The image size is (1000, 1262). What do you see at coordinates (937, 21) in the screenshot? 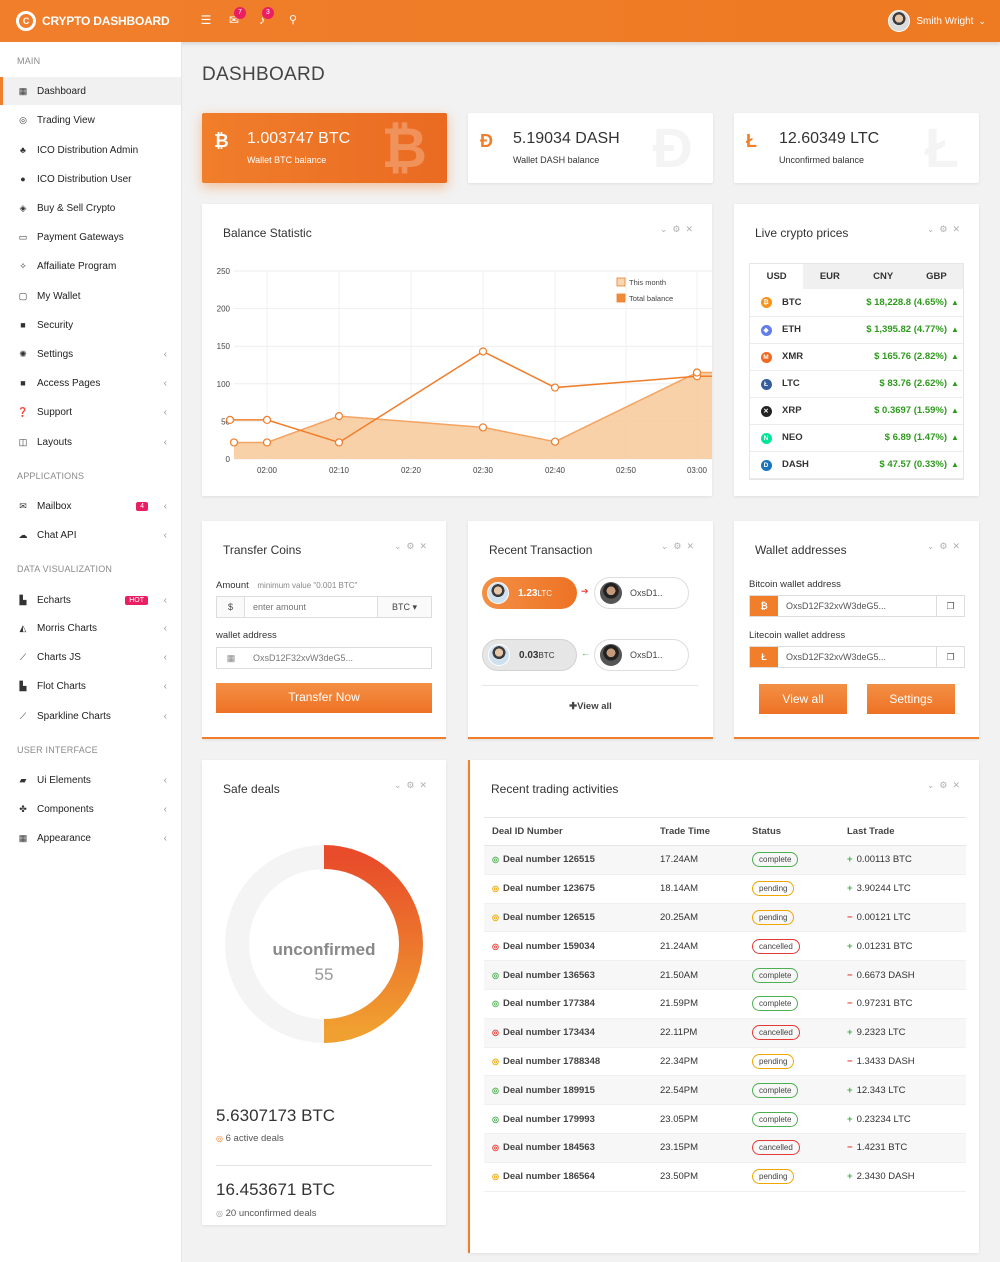
I see `user-menu: Smith Wright ⌄` at bounding box center [937, 21].